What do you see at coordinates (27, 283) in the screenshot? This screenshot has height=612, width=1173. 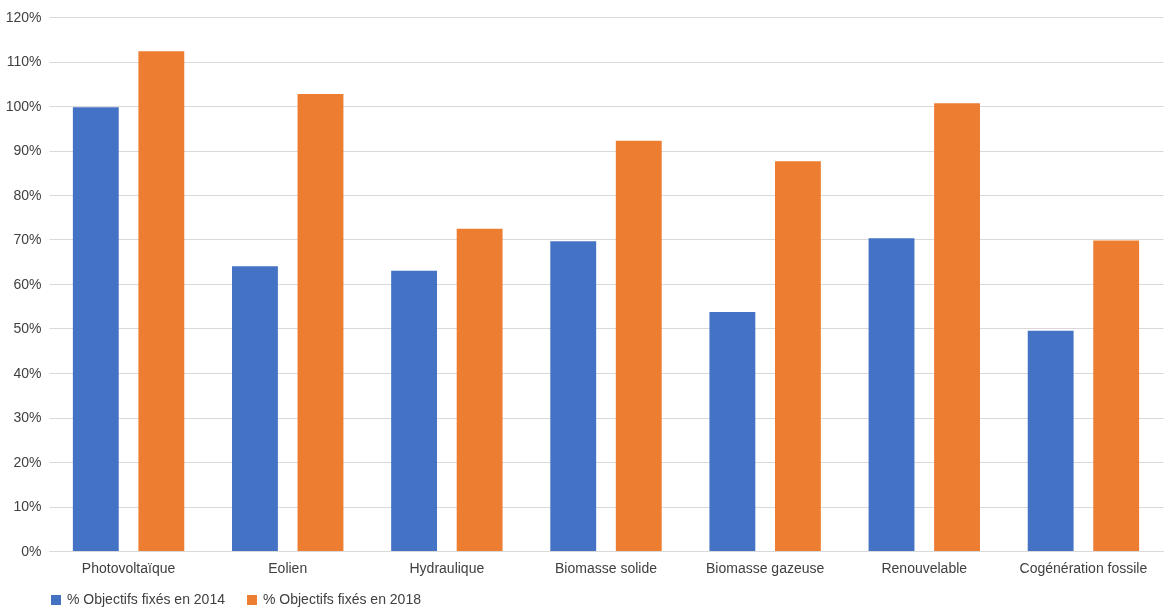 I see `y-tick-label: 60%` at bounding box center [27, 283].